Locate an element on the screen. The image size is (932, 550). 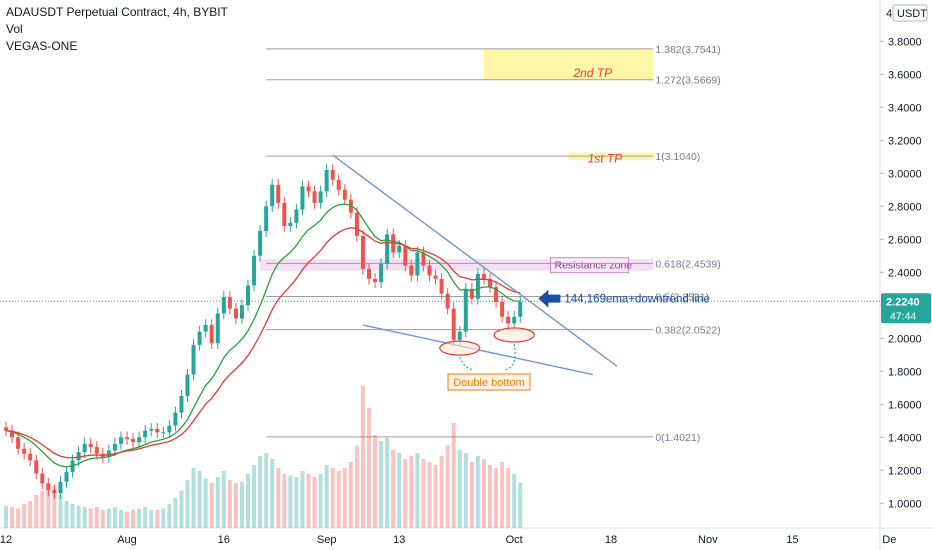
x-tick-label: Aug is located at coordinates (127, 540).